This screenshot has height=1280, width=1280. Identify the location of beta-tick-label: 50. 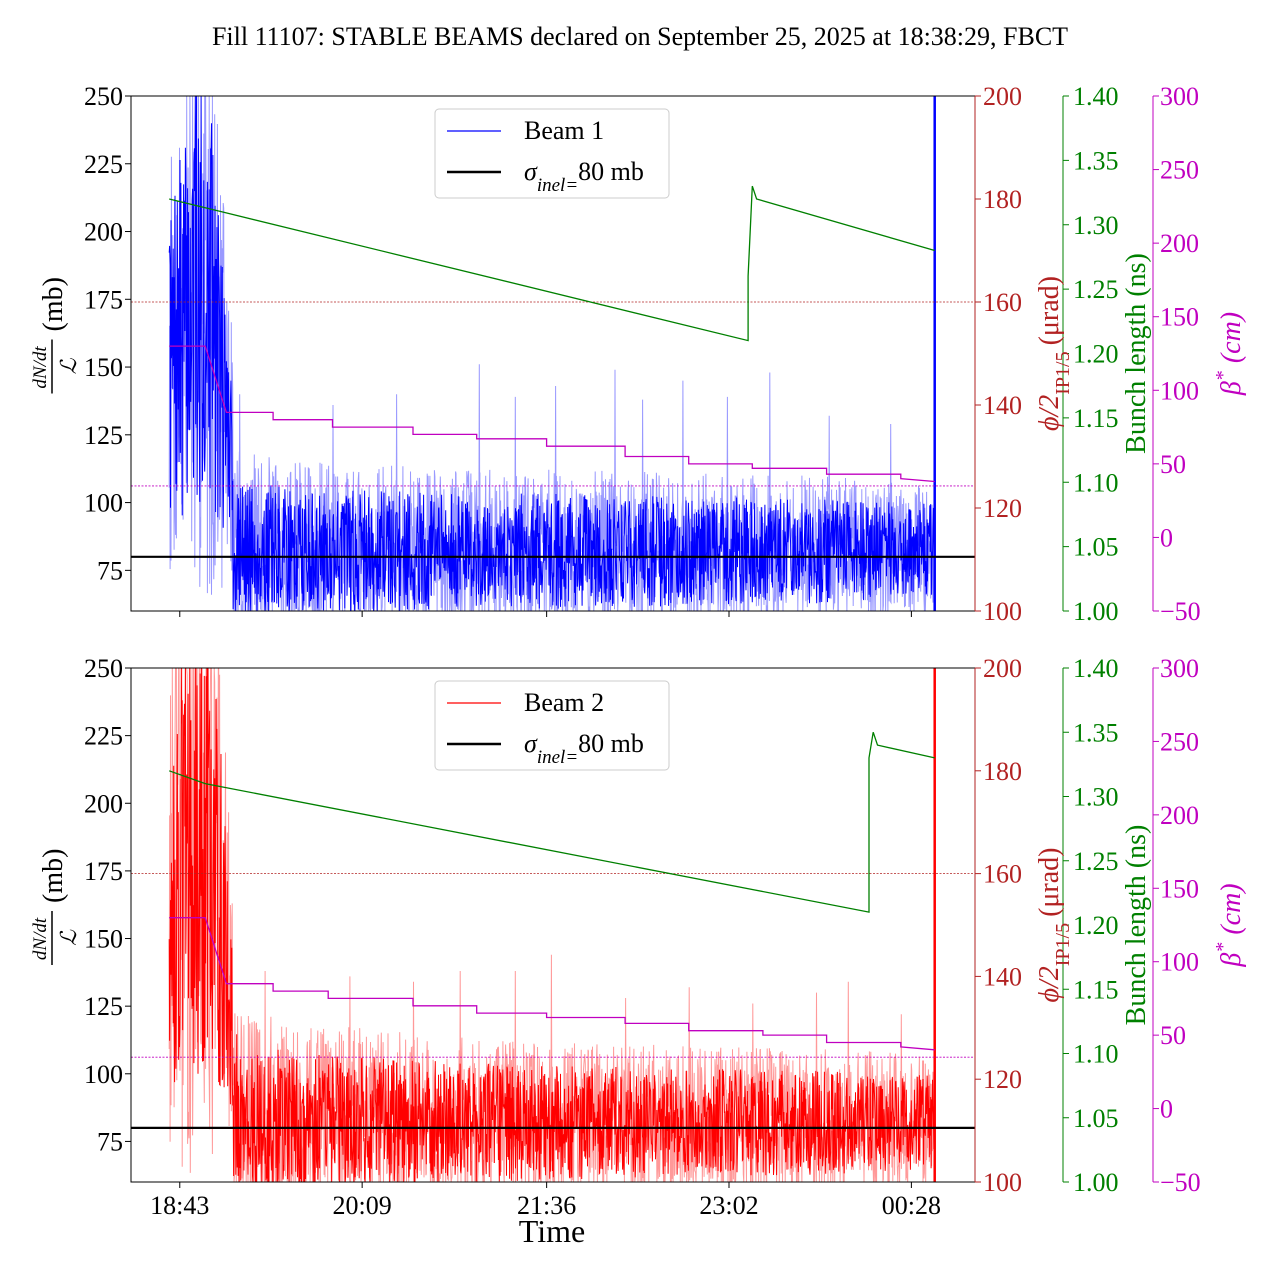
(1173, 1035).